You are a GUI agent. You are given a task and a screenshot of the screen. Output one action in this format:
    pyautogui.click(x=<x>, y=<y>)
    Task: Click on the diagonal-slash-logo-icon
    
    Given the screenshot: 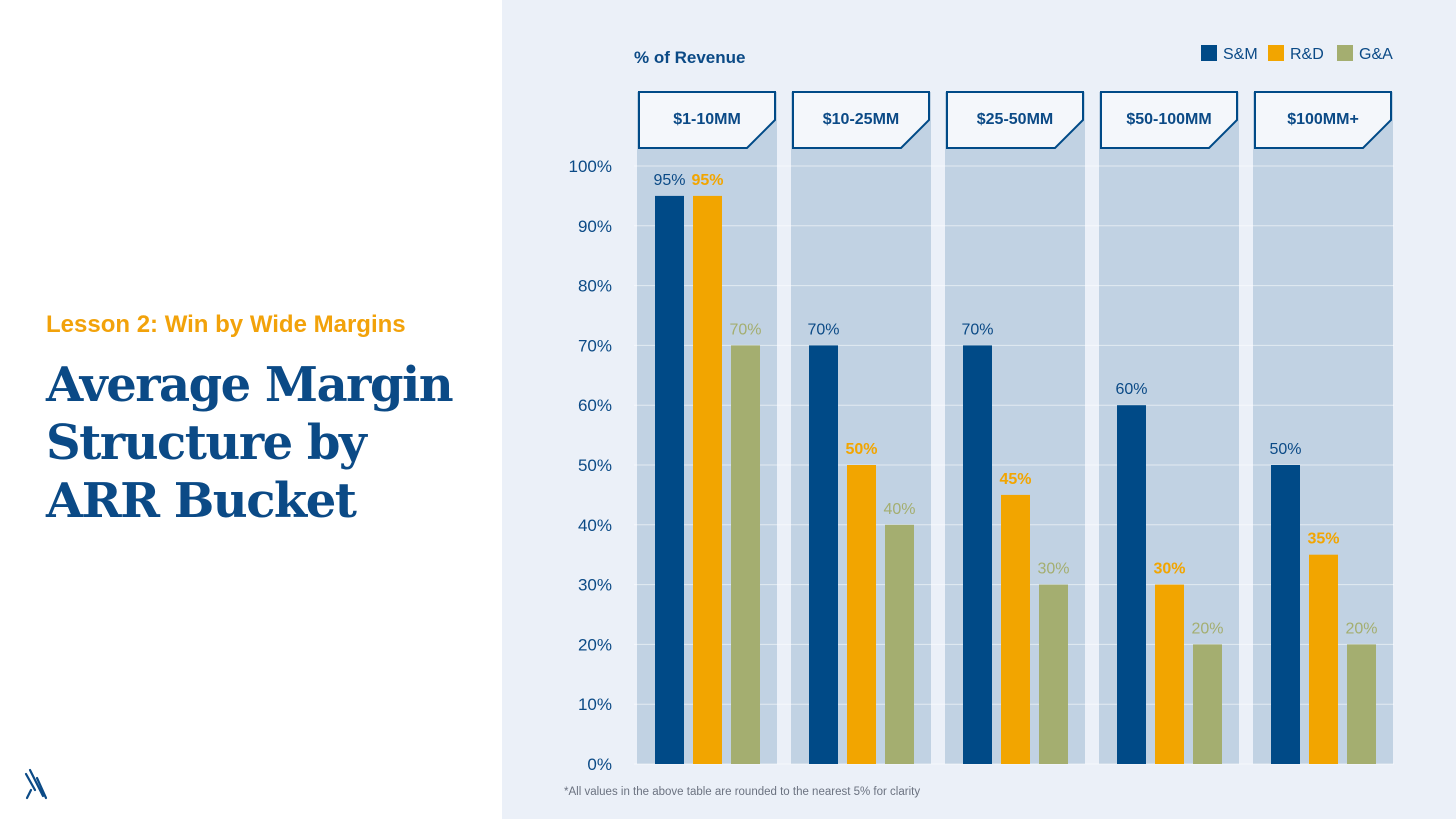 What is the action you would take?
    pyautogui.click(x=36, y=784)
    